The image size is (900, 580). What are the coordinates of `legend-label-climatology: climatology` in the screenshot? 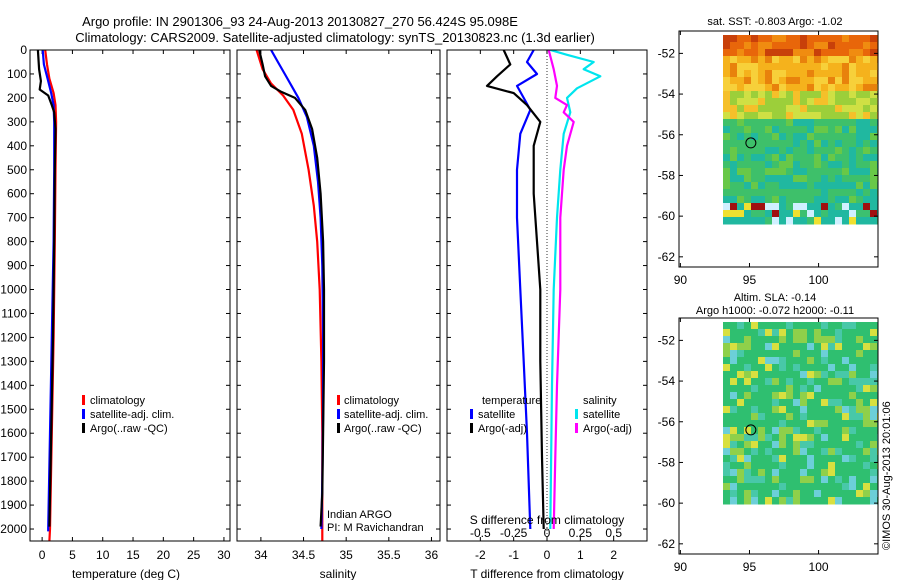 It's located at (118, 401).